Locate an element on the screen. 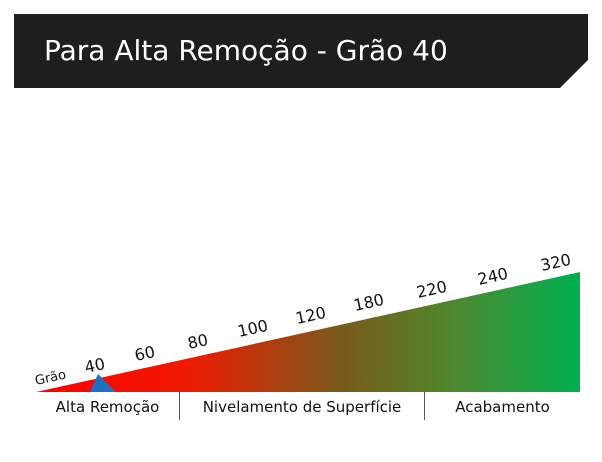 The height and width of the screenshot is (462, 602). section-acabamento: Acabamento is located at coordinates (502, 407).